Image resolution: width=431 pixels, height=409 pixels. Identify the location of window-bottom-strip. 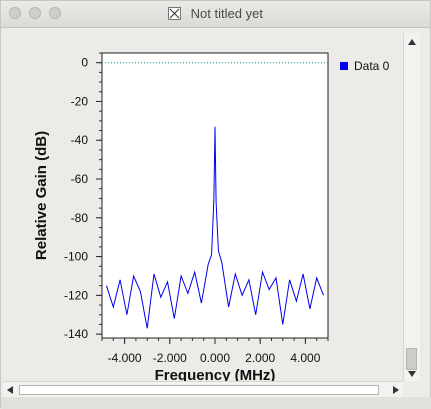
(216, 403).